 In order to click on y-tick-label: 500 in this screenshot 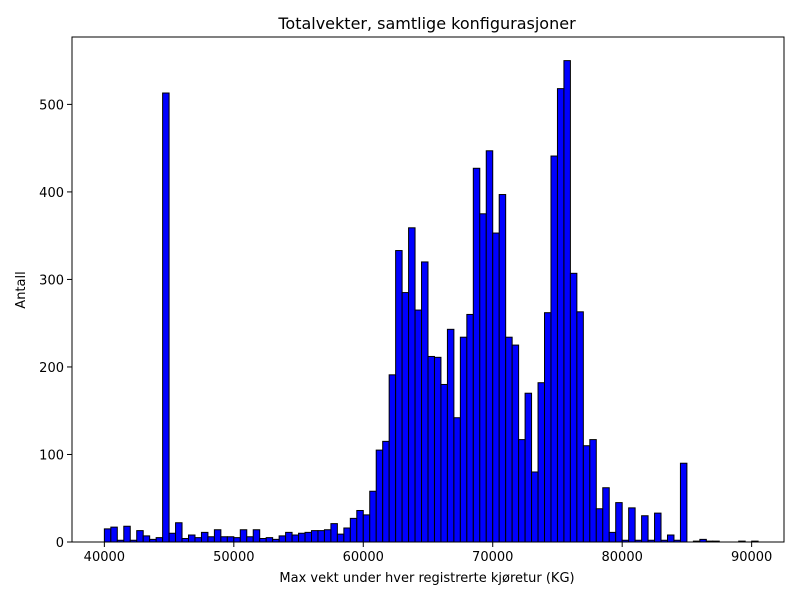, I will do `click(51, 105)`.